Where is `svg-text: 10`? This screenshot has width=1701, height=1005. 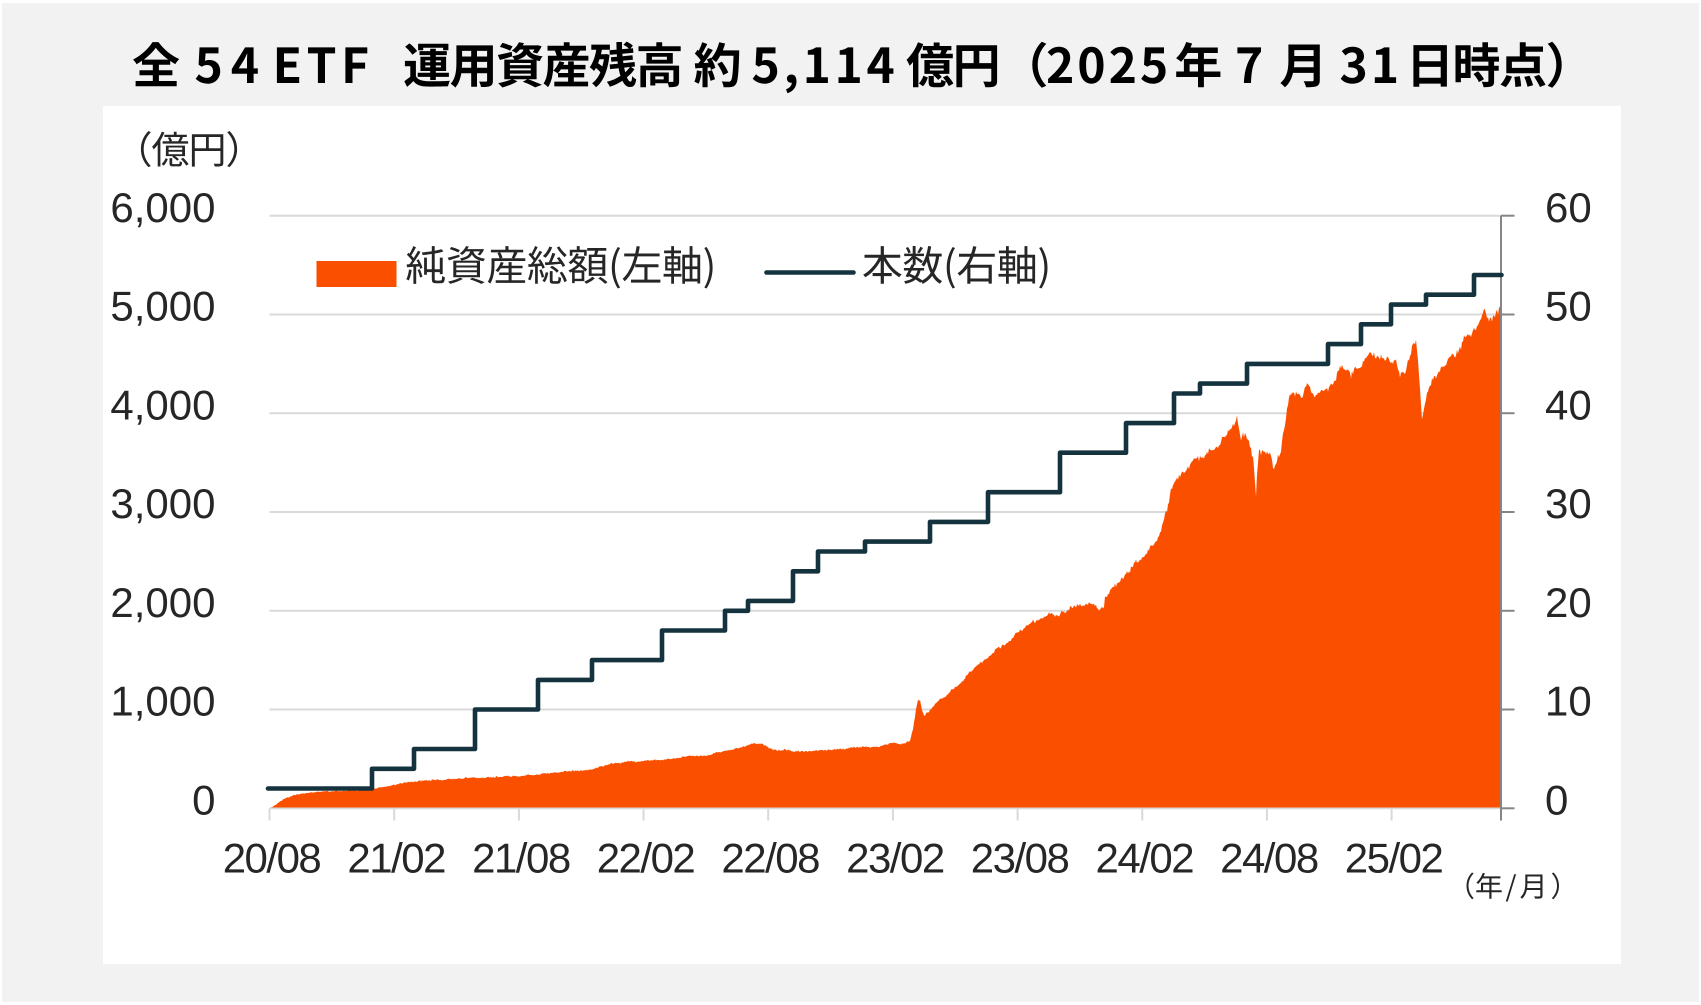
svg-text: 10 is located at coordinates (1568, 701).